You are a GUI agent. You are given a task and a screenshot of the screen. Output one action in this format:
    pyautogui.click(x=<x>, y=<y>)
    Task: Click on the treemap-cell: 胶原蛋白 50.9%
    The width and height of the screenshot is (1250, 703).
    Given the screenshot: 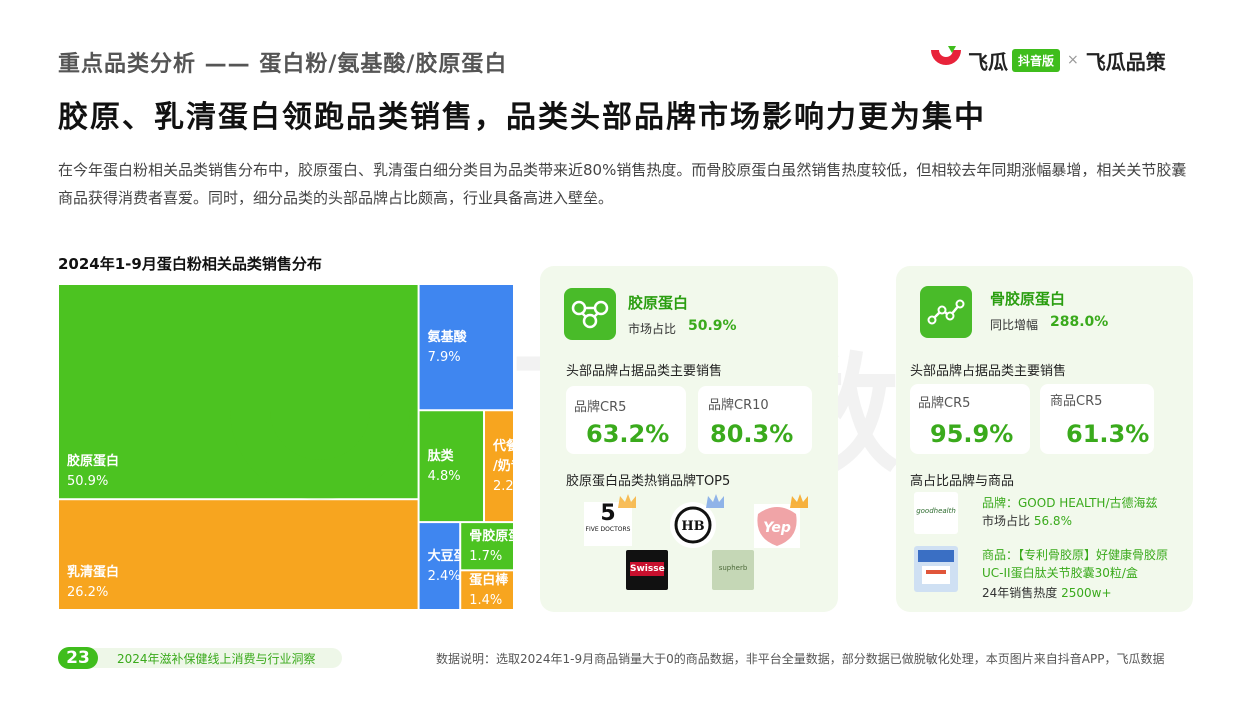 What is the action you would take?
    pyautogui.click(x=238, y=392)
    